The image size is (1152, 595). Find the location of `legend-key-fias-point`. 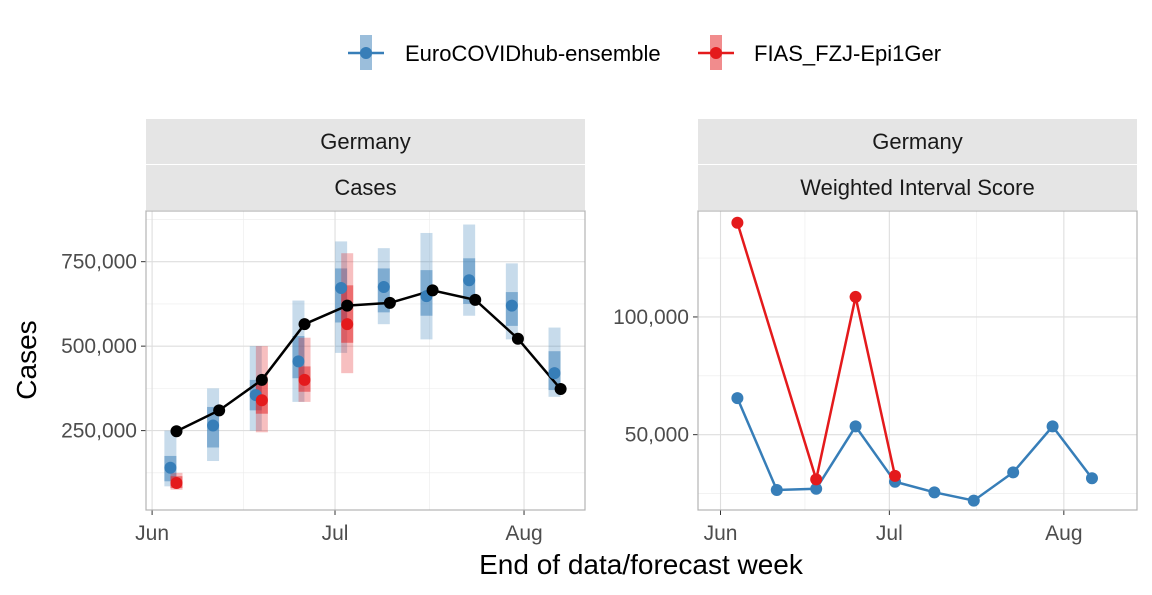

legend-key-fias-point is located at coordinates (716, 53).